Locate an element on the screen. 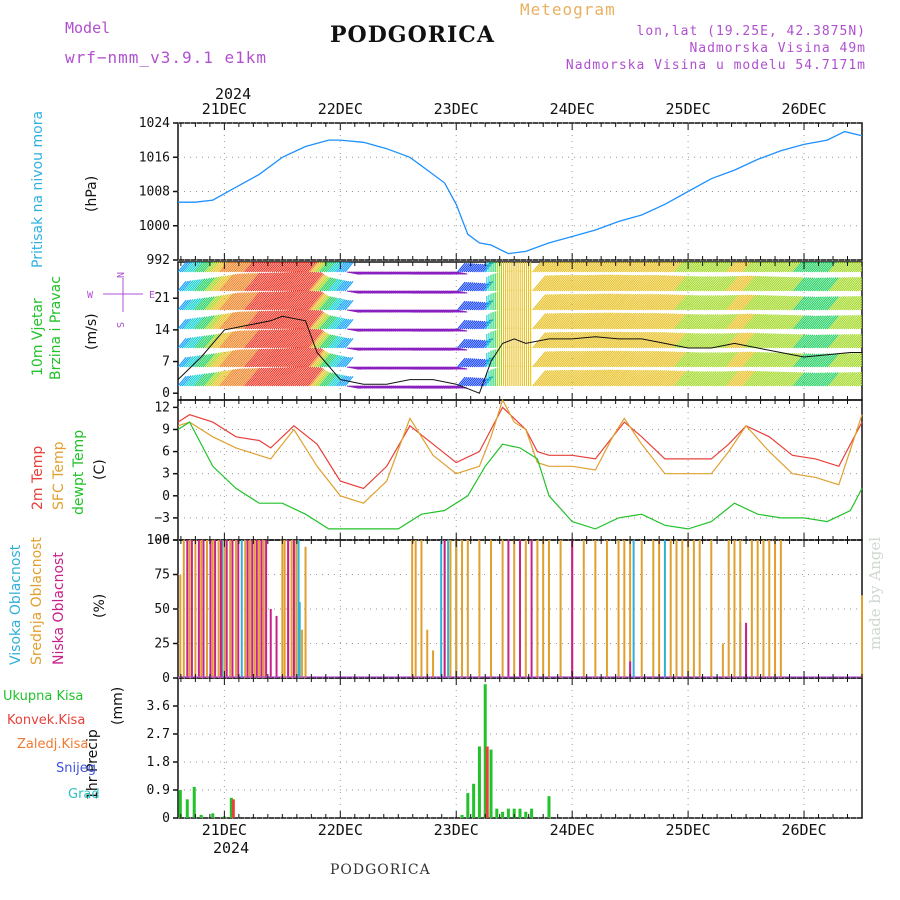  ytick-label-cloud: 50 is located at coordinates (162, 609).